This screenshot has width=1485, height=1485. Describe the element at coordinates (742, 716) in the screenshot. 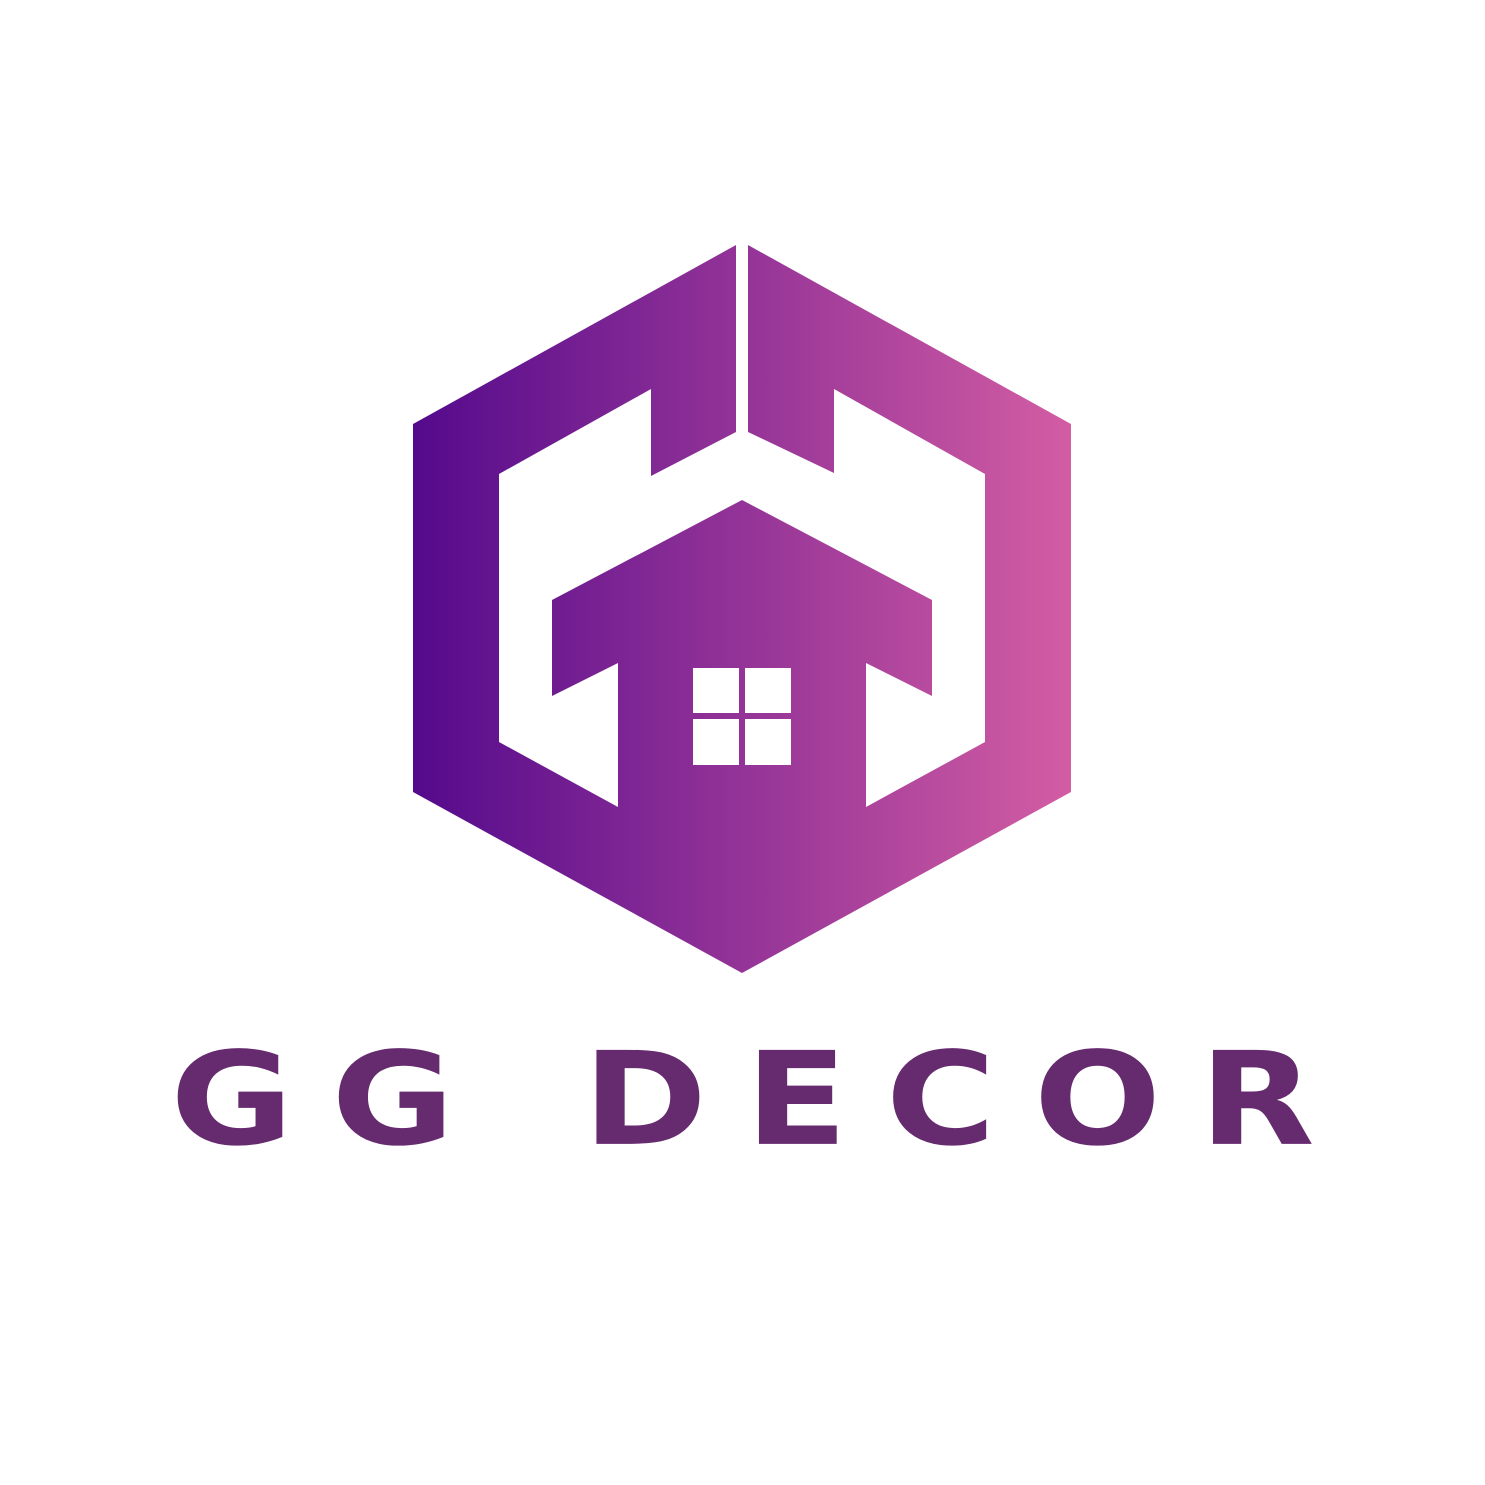

I see `four-pane-window-icon` at that location.